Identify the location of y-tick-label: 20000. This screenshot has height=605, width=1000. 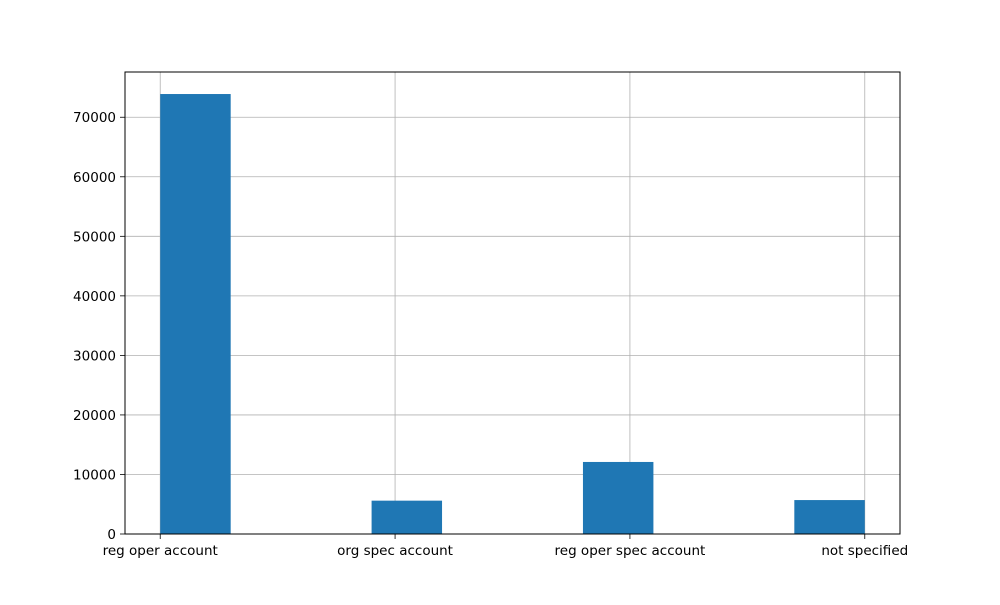
(94, 416).